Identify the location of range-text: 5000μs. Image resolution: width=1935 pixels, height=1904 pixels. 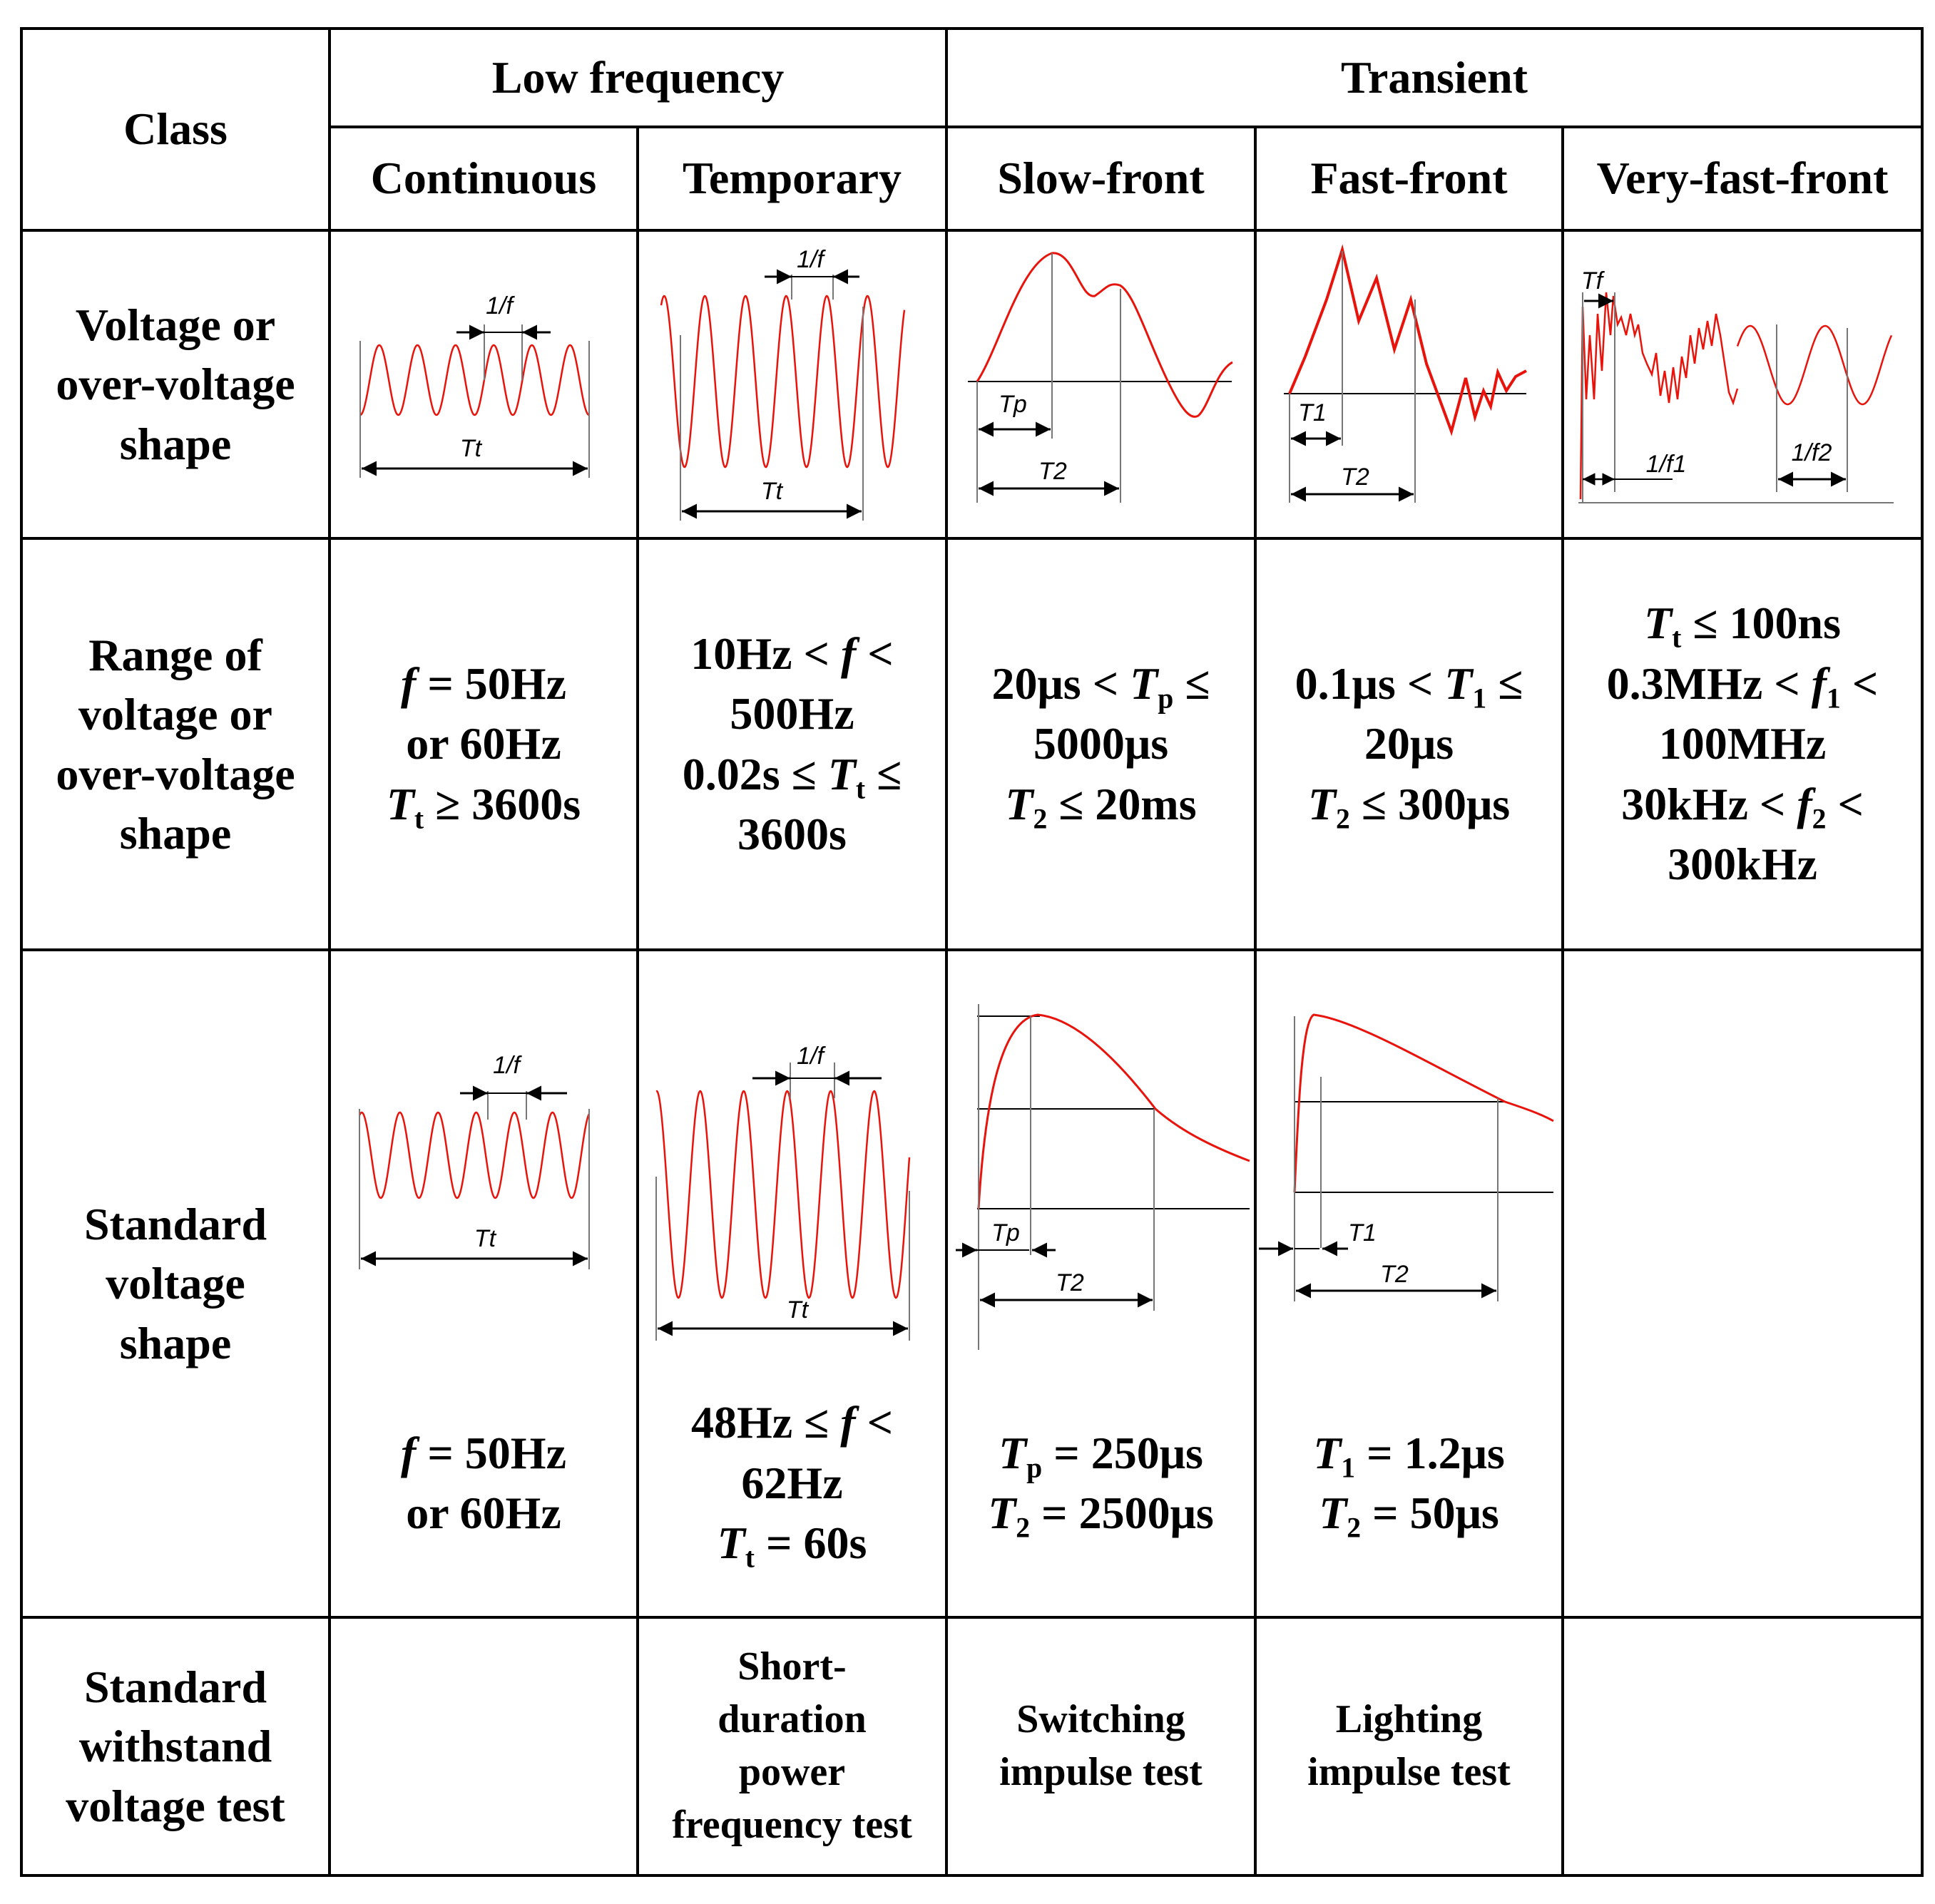
(1101, 743).